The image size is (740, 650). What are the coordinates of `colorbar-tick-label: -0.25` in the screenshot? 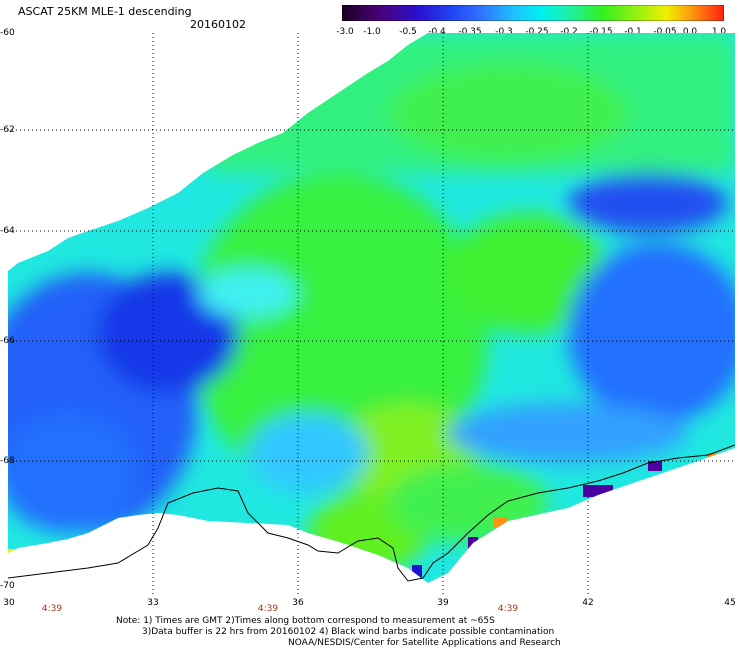 It's located at (537, 32).